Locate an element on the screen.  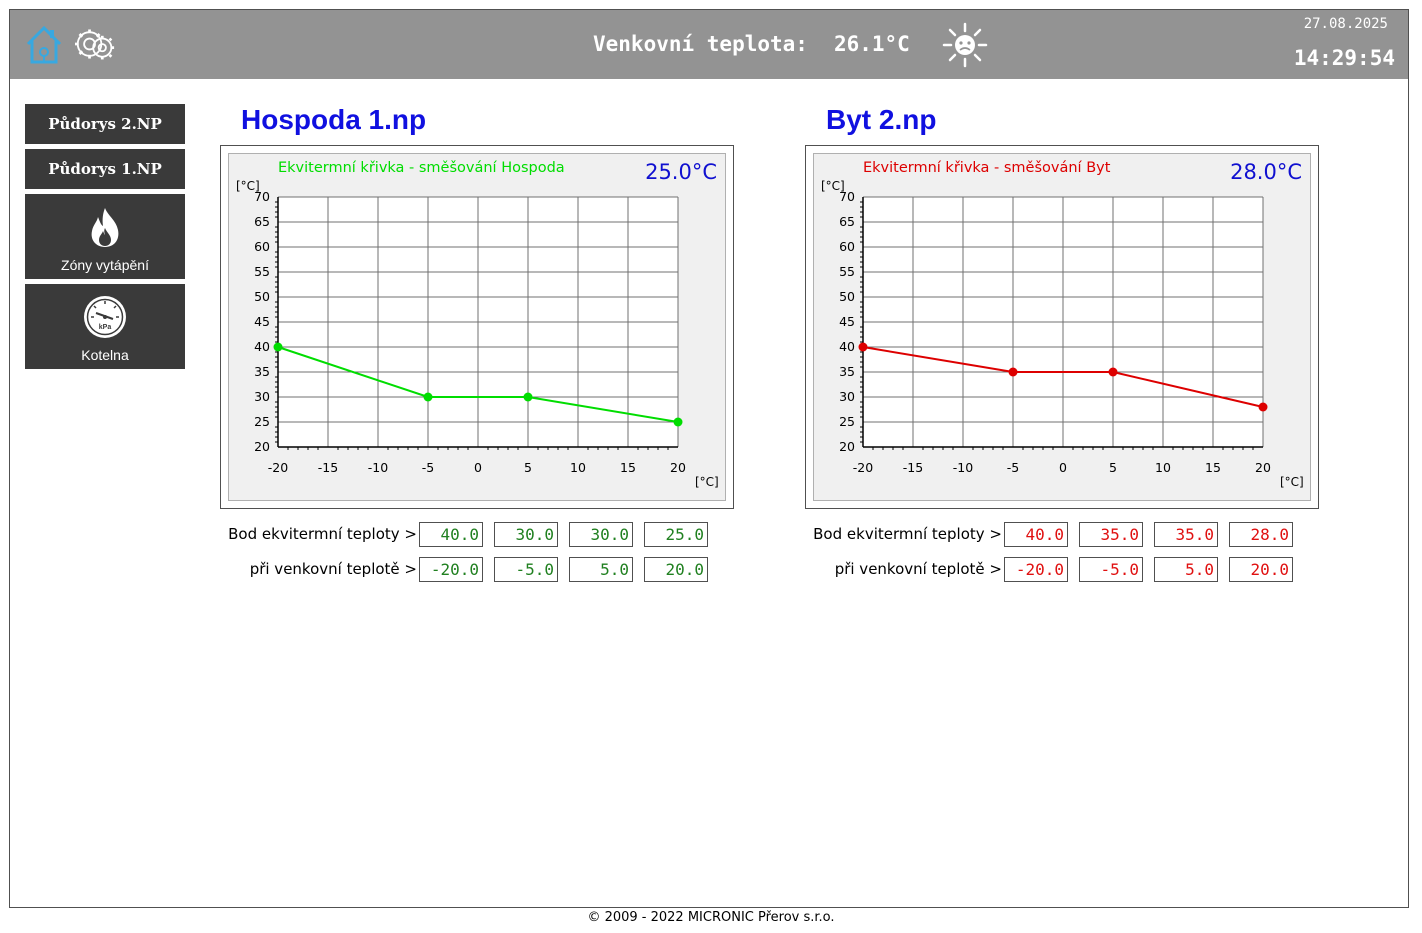
point-temp-input: 25.0 is located at coordinates (676, 534).